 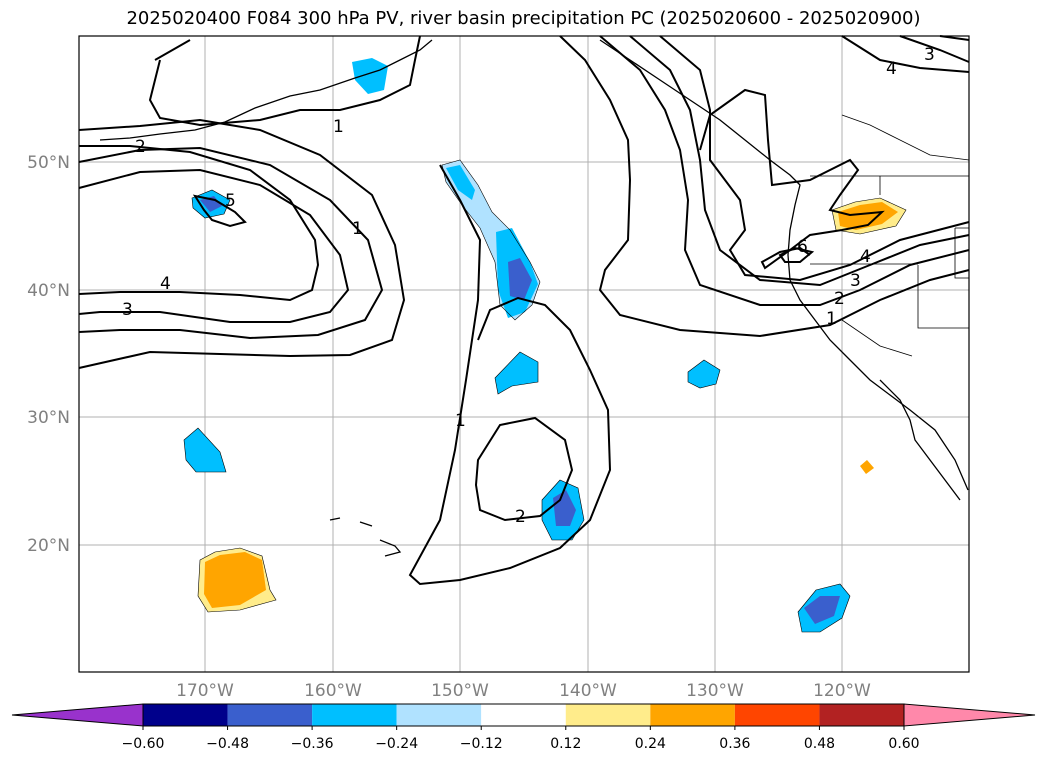 I want to click on baja-coast, so click(x=920, y=440).